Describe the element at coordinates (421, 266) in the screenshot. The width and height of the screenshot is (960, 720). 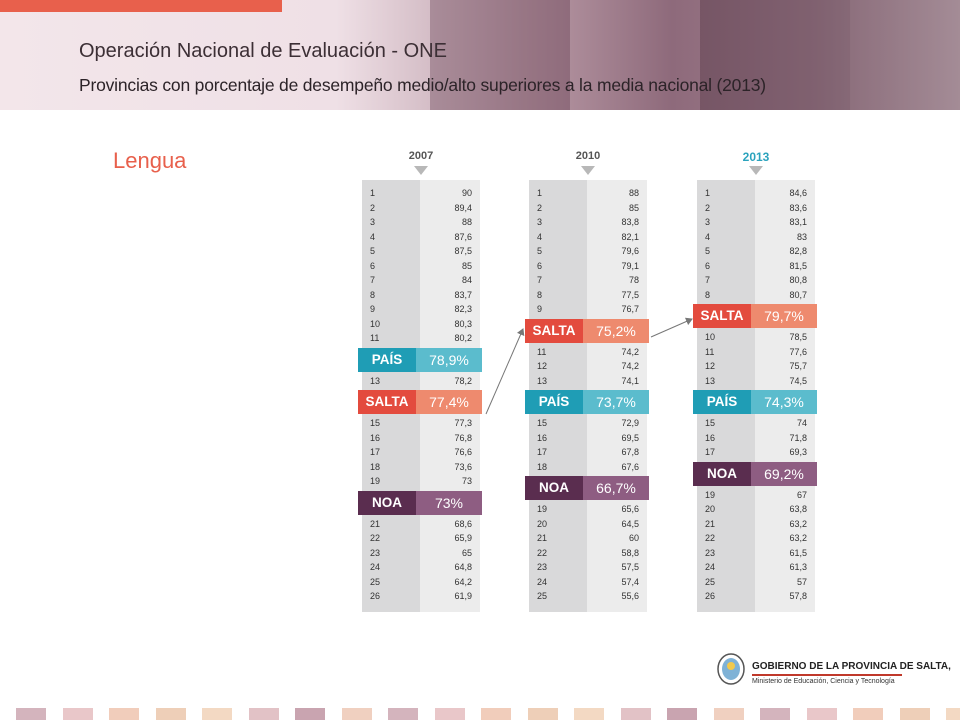
I see `ranking-row: 6 85` at that location.